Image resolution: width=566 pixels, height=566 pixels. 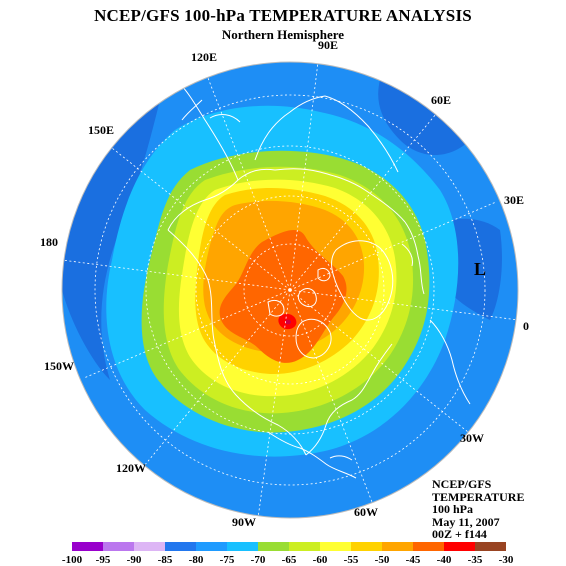 I want to click on colorbar-label: -90, so click(x=134, y=560).